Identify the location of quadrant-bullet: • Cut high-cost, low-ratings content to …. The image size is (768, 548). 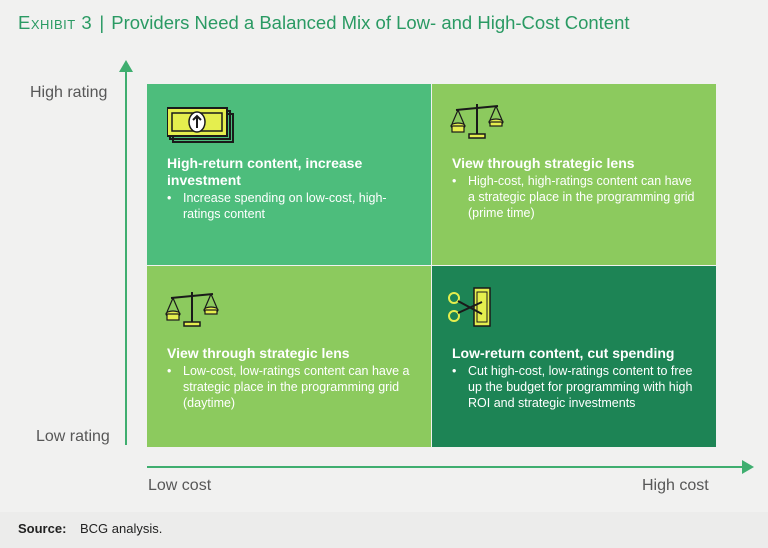
(575, 387).